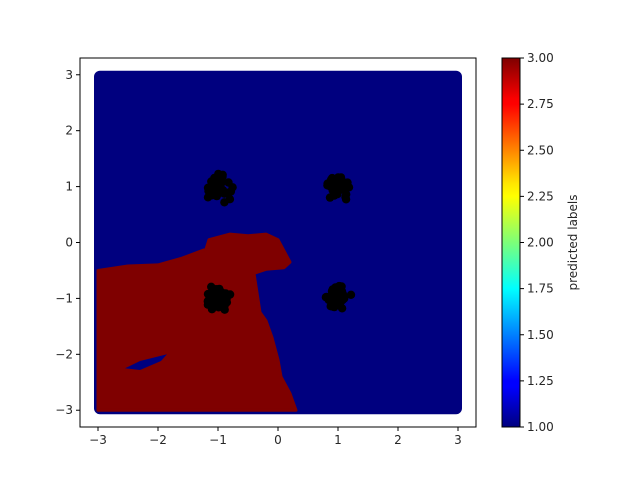 The height and width of the screenshot is (480, 640). I want to click on y-tick-label: 0, so click(69, 243).